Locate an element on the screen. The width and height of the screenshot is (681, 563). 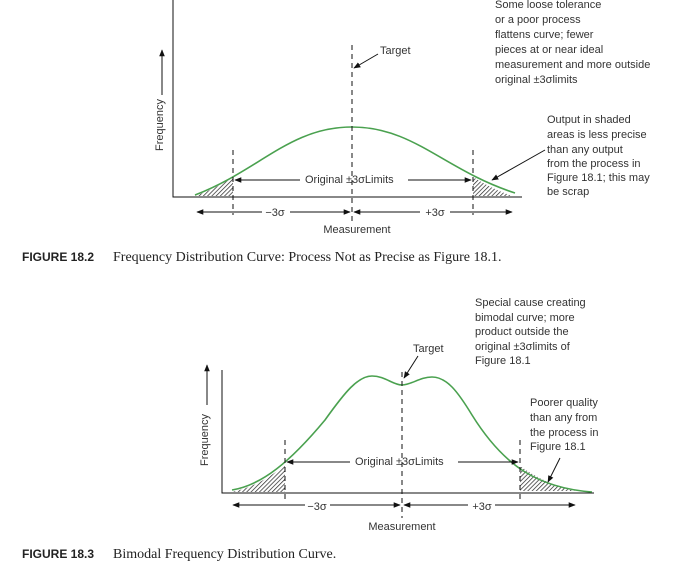
annotation: areas is less precise is located at coordinates (597, 135).